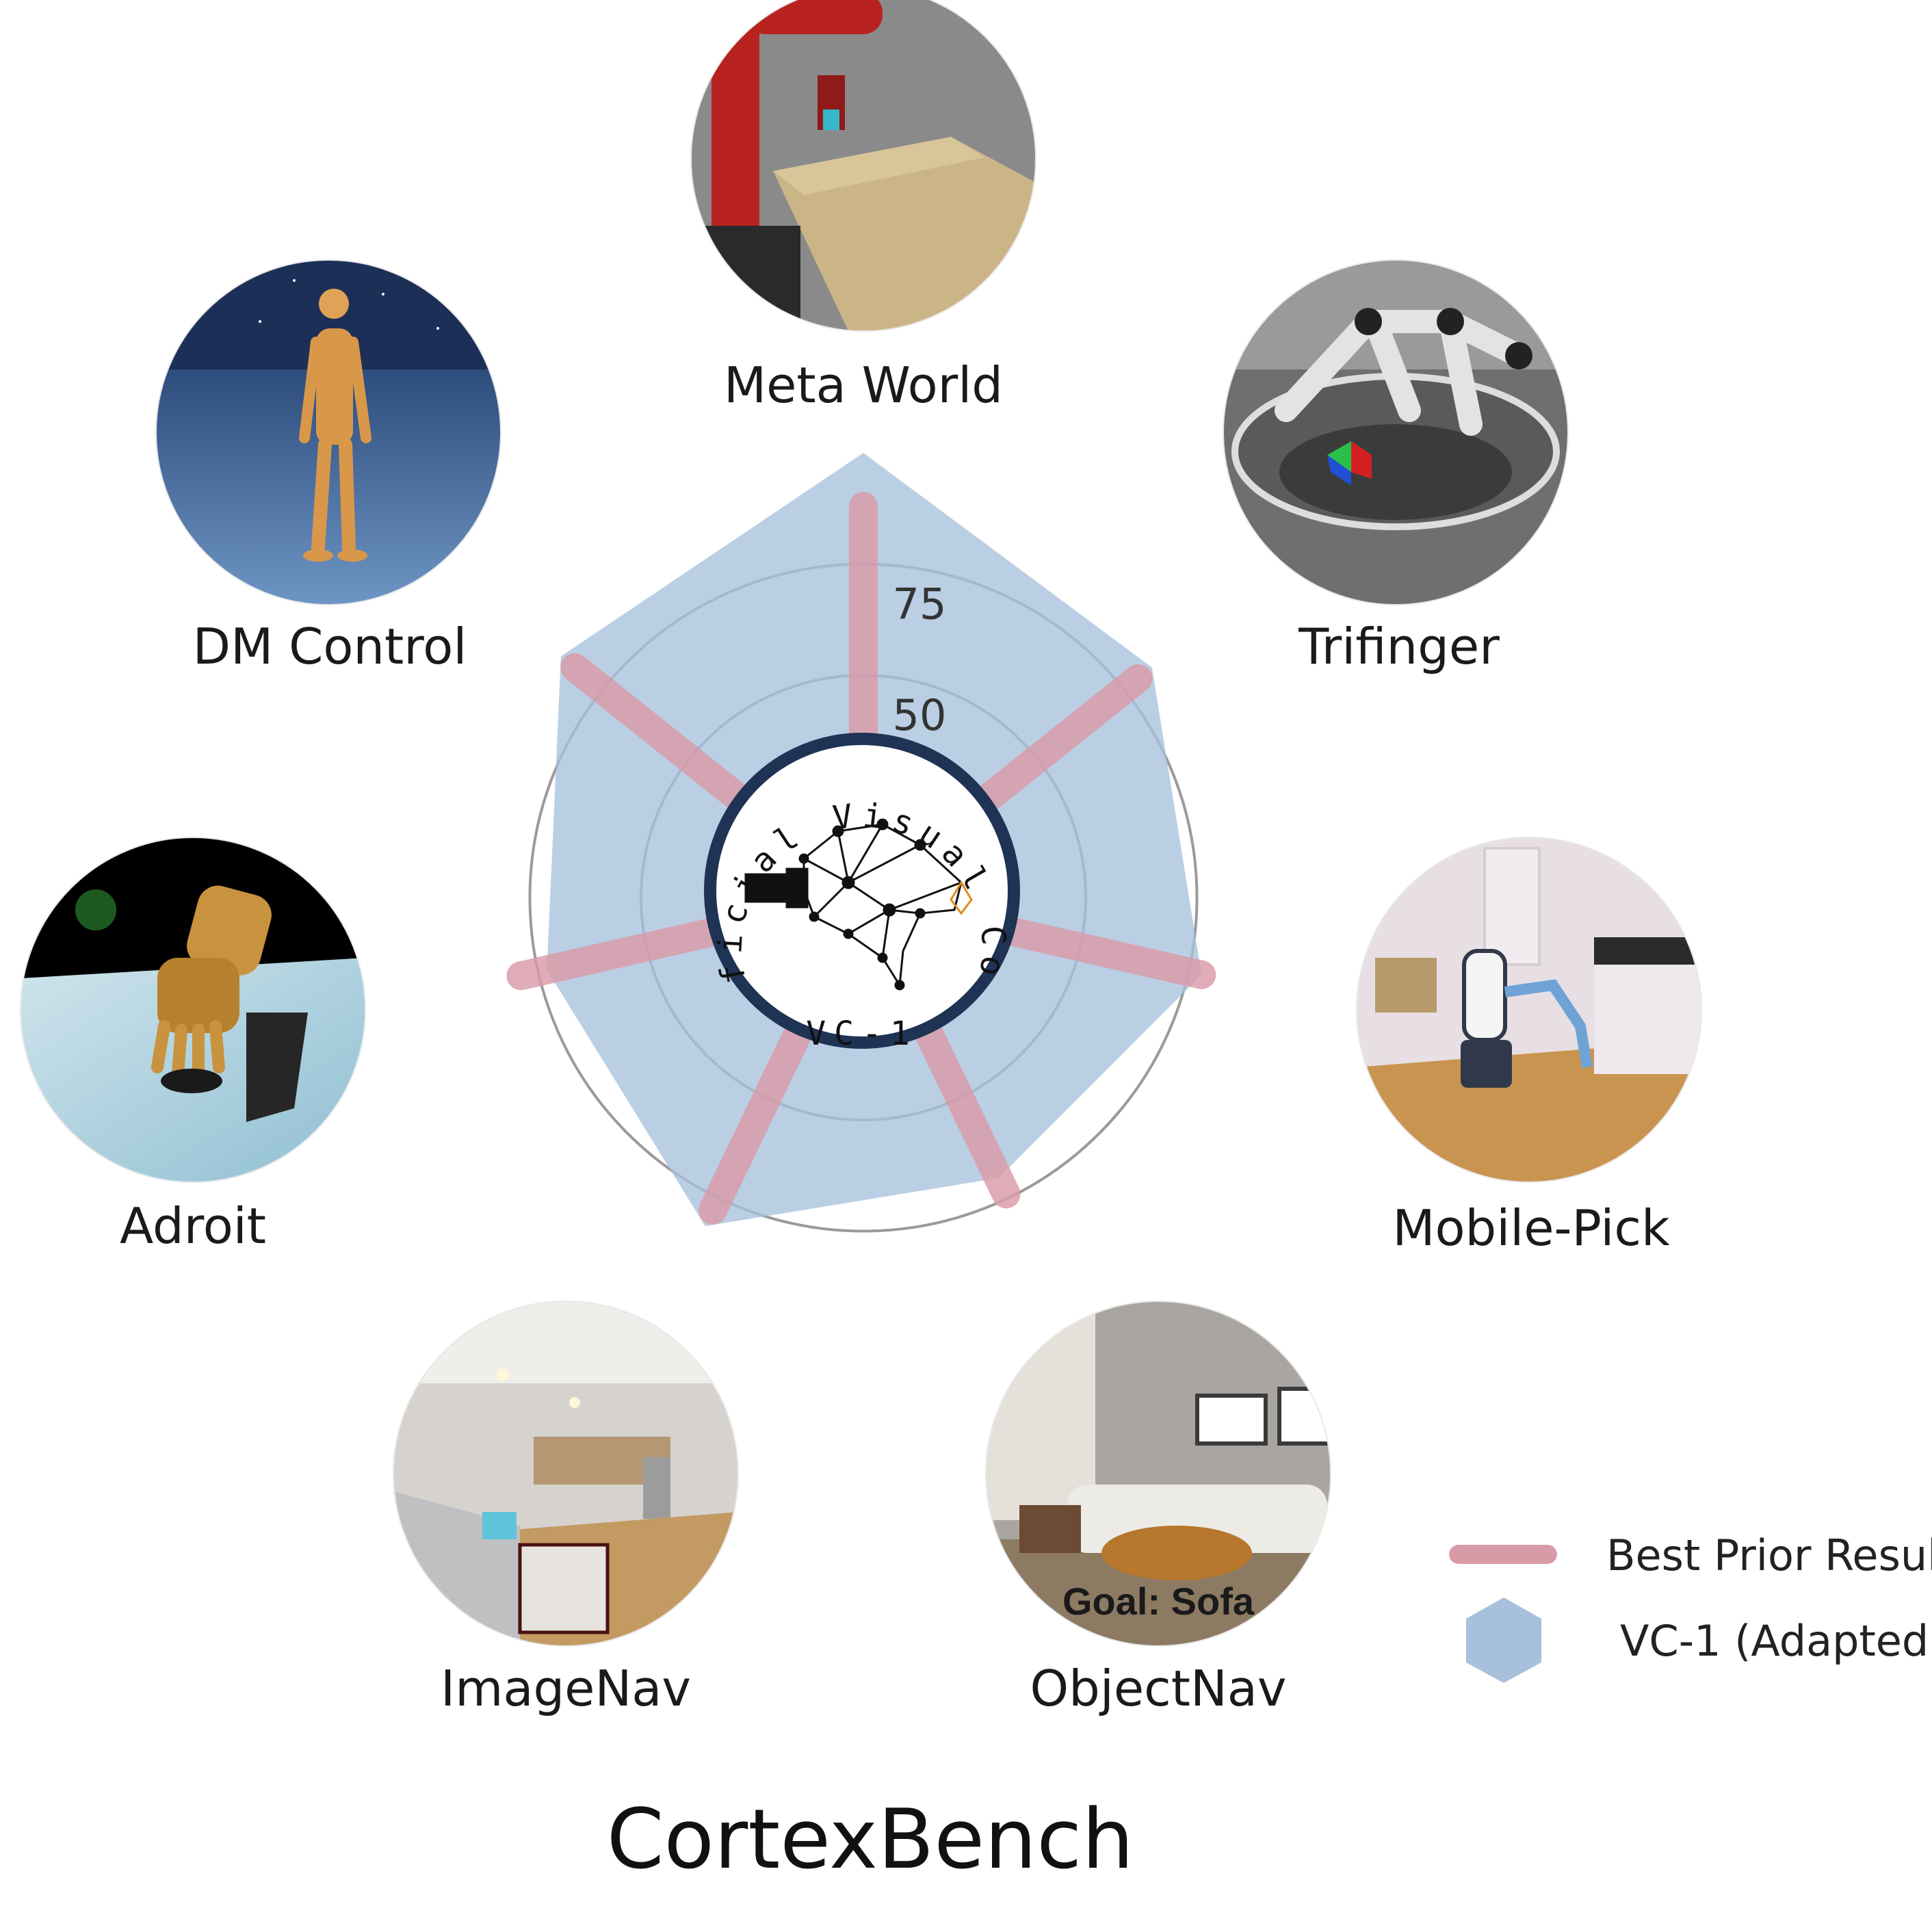 Image resolution: width=1932 pixels, height=1932 pixels. Describe the element at coordinates (859, 904) in the screenshot. I see `brain-network-camera-icon` at that location.